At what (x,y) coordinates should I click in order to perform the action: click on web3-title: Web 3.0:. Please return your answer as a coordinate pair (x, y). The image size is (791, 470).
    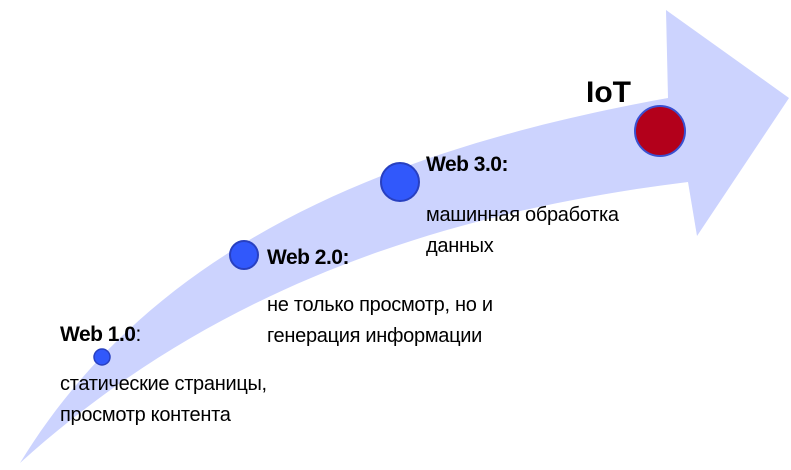
    Looking at the image, I should click on (467, 164).